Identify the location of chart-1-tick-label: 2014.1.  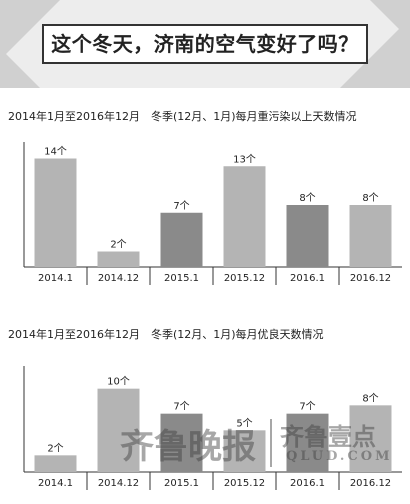
(55, 278).